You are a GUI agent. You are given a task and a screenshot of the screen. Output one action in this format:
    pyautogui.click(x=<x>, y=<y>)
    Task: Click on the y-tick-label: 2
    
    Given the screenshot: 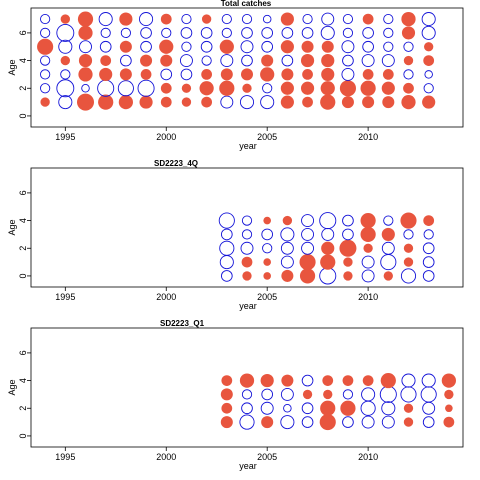 What is the action you would take?
    pyautogui.click(x=23, y=248)
    